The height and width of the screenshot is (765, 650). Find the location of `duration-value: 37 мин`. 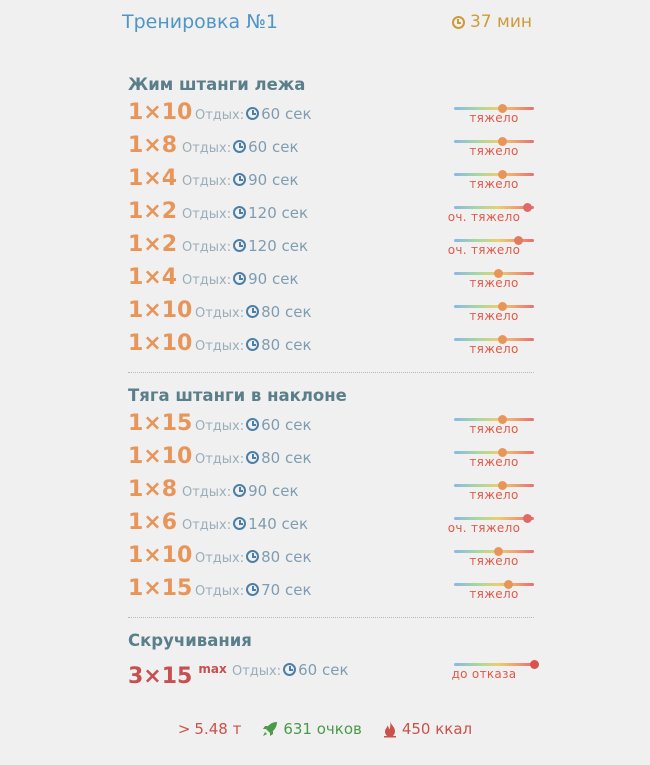

duration-value: 37 мин is located at coordinates (500, 22).